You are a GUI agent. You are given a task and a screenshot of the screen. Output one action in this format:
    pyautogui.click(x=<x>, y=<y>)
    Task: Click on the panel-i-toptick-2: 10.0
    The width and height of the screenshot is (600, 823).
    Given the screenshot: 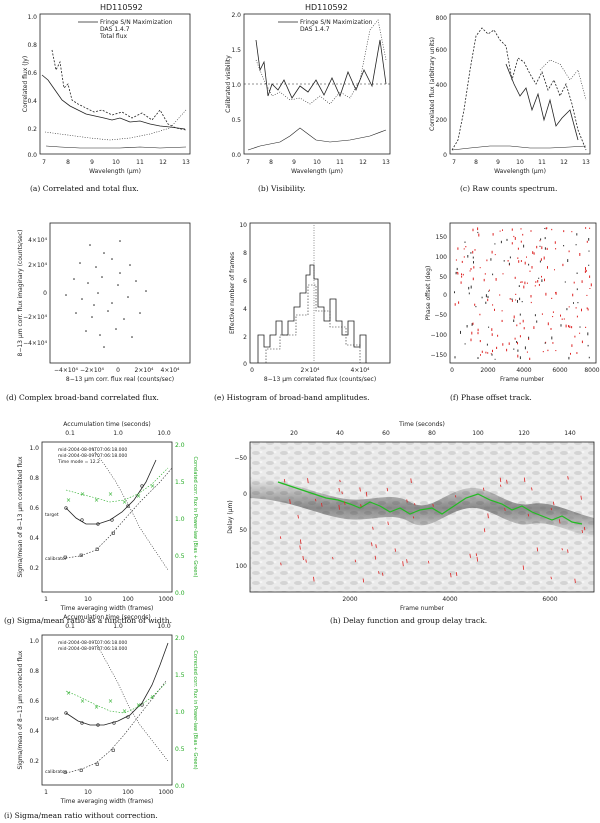 What is the action you would take?
    pyautogui.click(x=164, y=626)
    